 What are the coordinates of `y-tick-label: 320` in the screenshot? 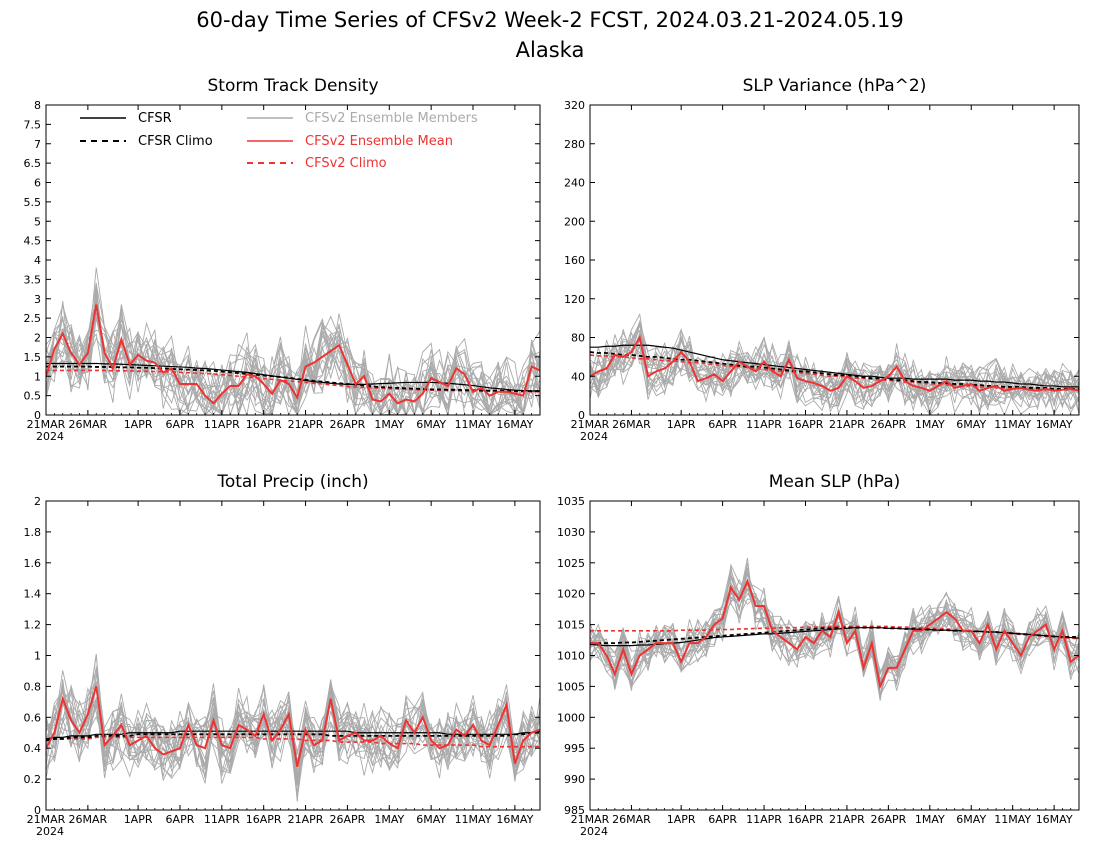 It's located at (574, 105).